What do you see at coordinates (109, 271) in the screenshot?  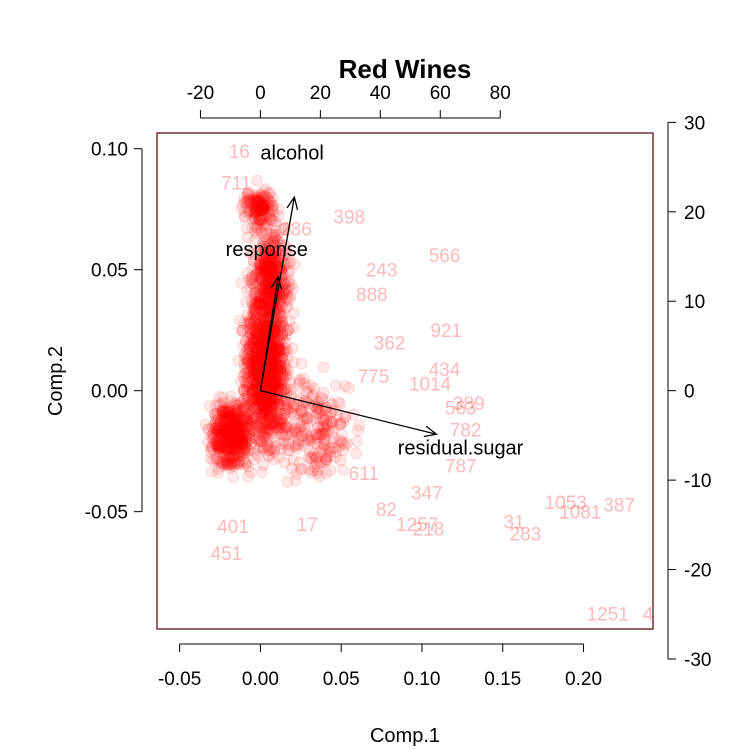 I see `y-tick-label: 0.05` at bounding box center [109, 271].